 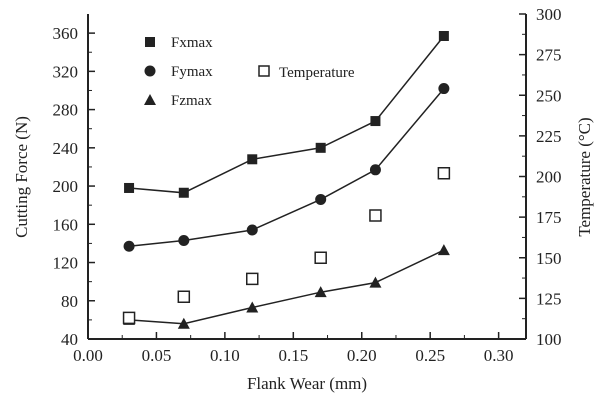 What do you see at coordinates (549, 14) in the screenshot?
I see `y2-tick-label: 300` at bounding box center [549, 14].